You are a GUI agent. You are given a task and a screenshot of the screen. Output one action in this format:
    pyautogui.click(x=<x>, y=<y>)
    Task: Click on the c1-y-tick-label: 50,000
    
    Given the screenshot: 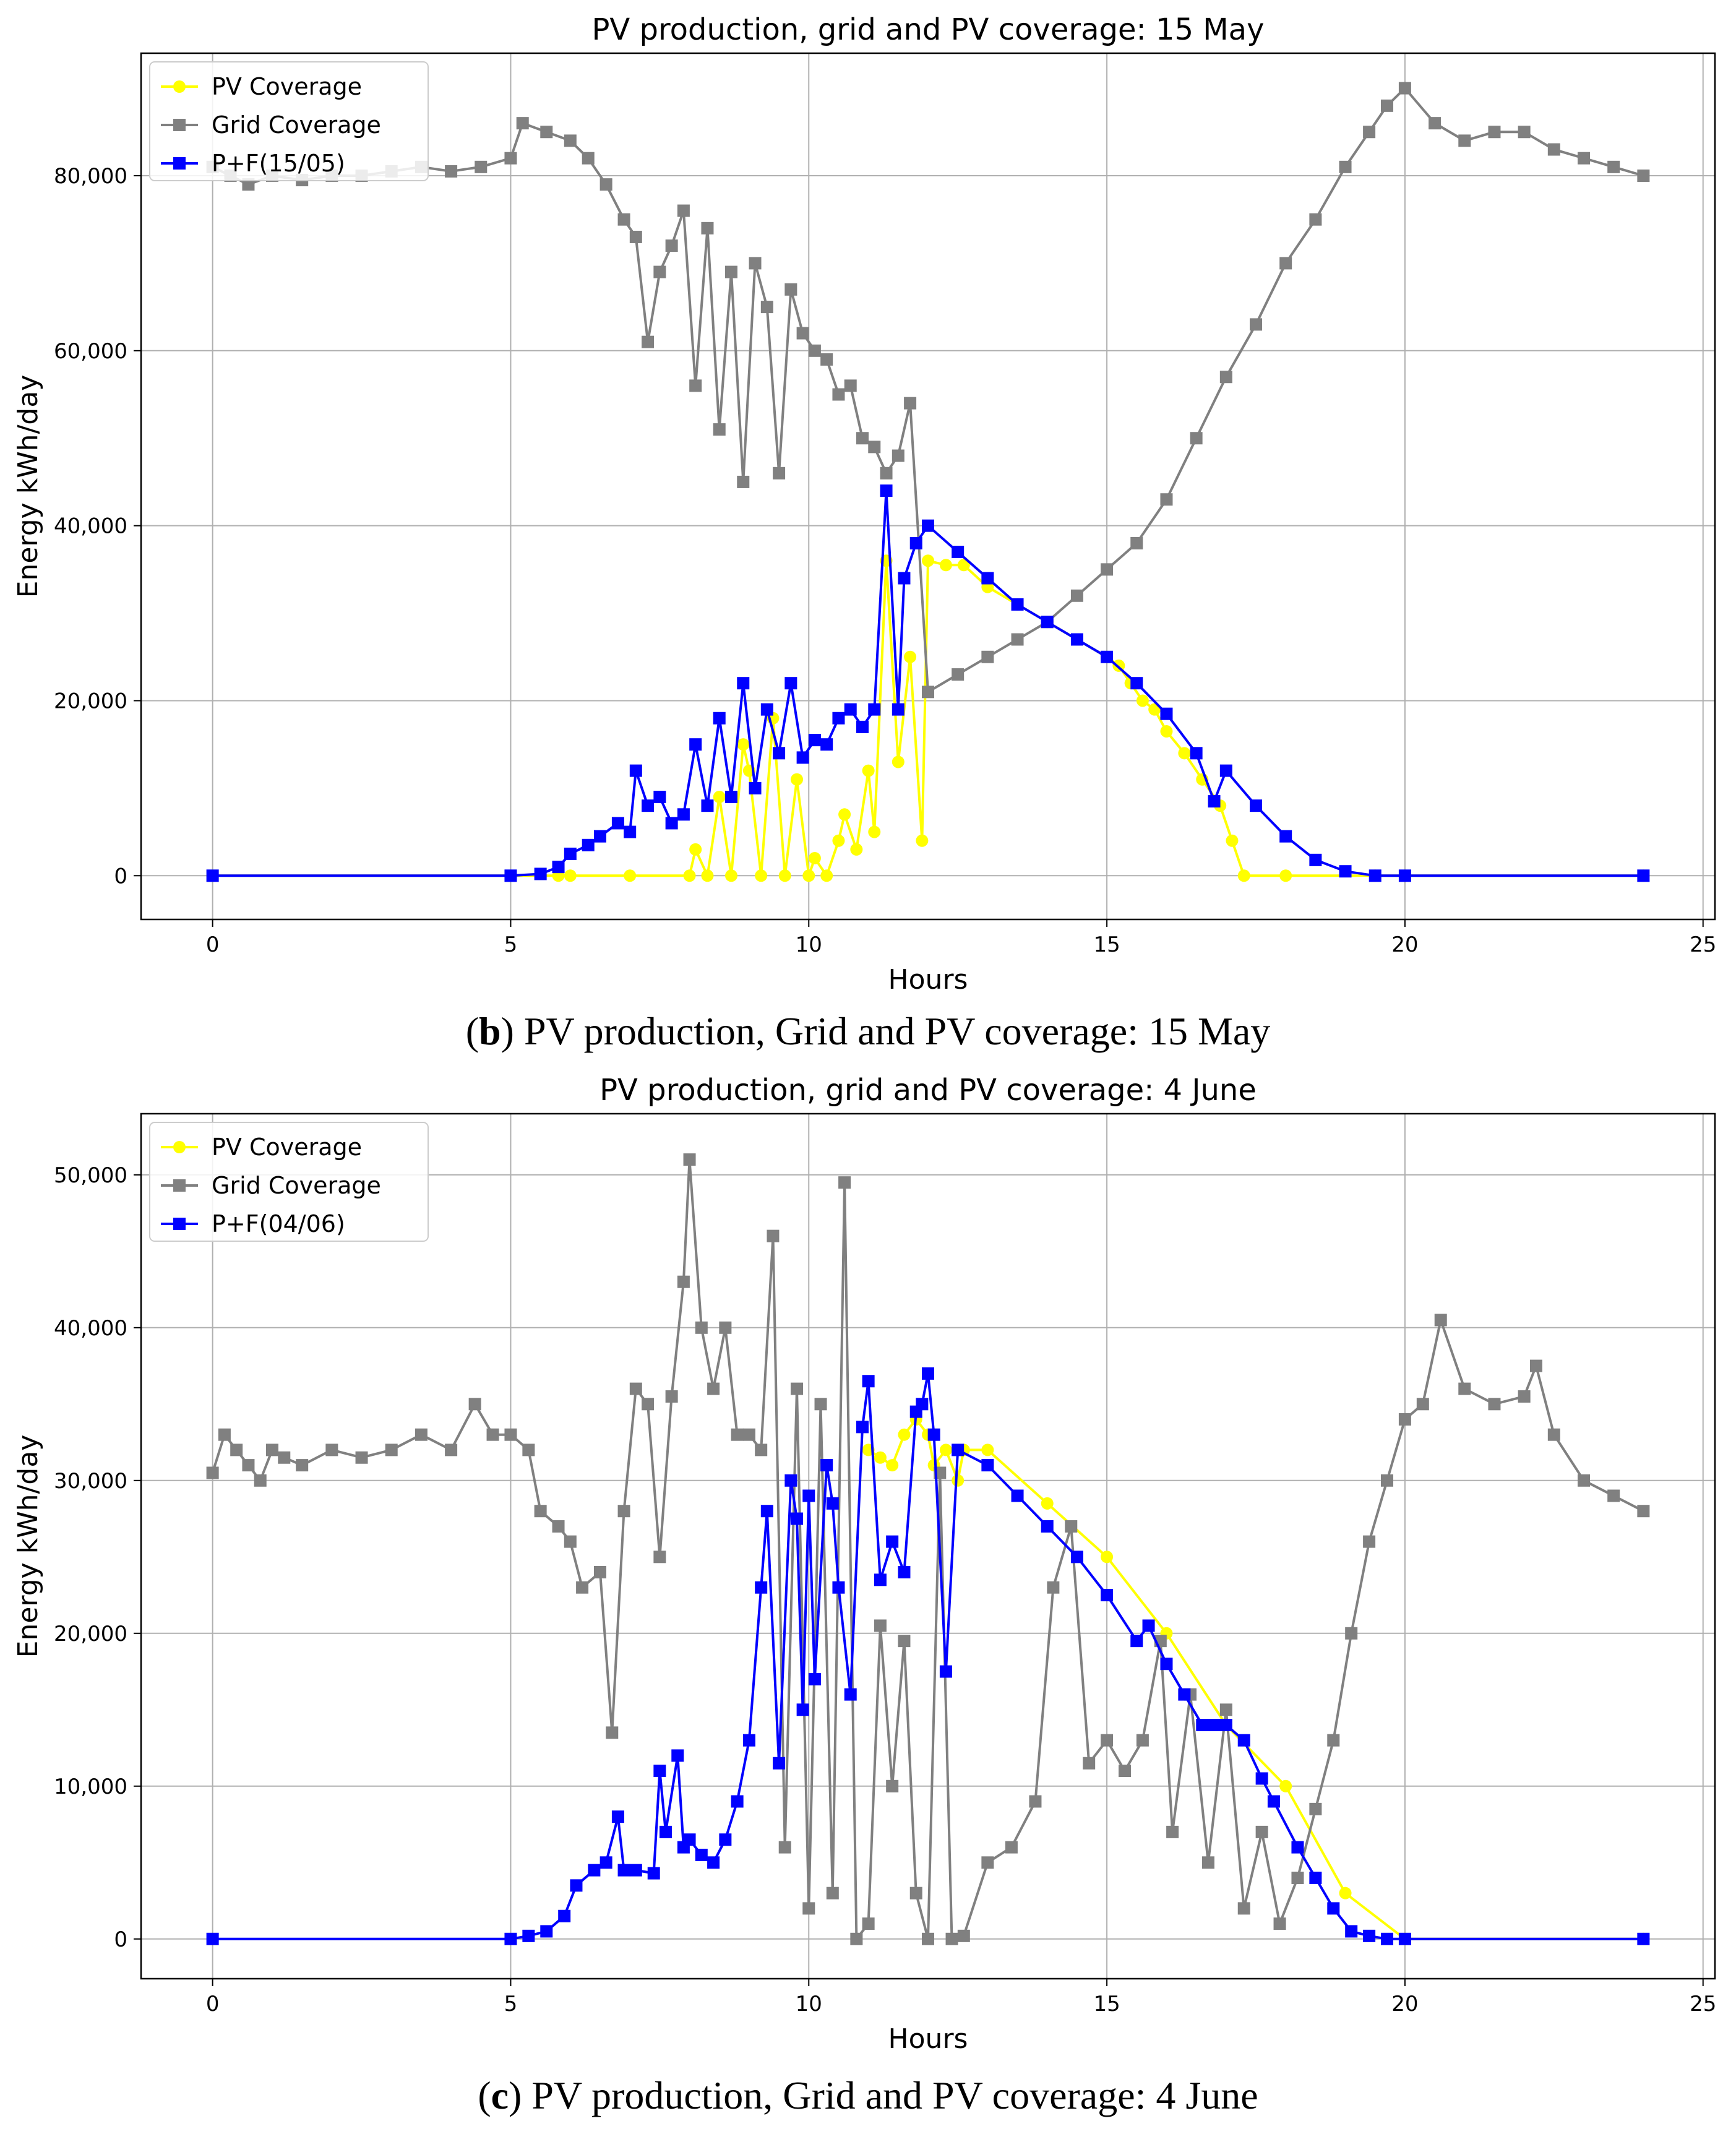 What is the action you would take?
    pyautogui.click(x=90, y=1175)
    